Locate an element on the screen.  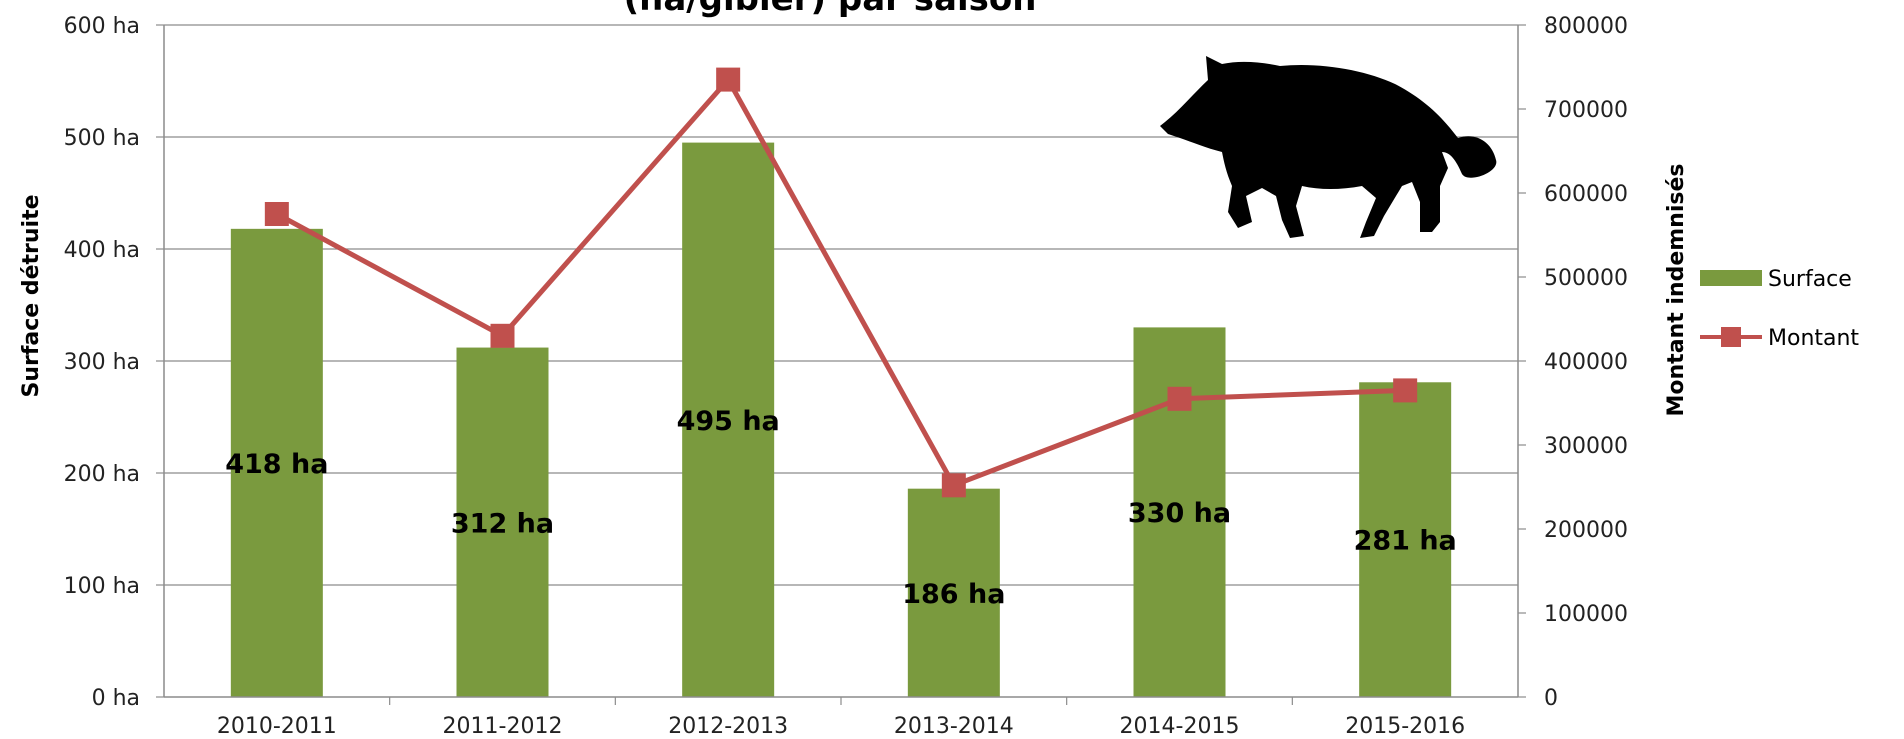
y2-tick-label: 200000 is located at coordinates (1586, 530).